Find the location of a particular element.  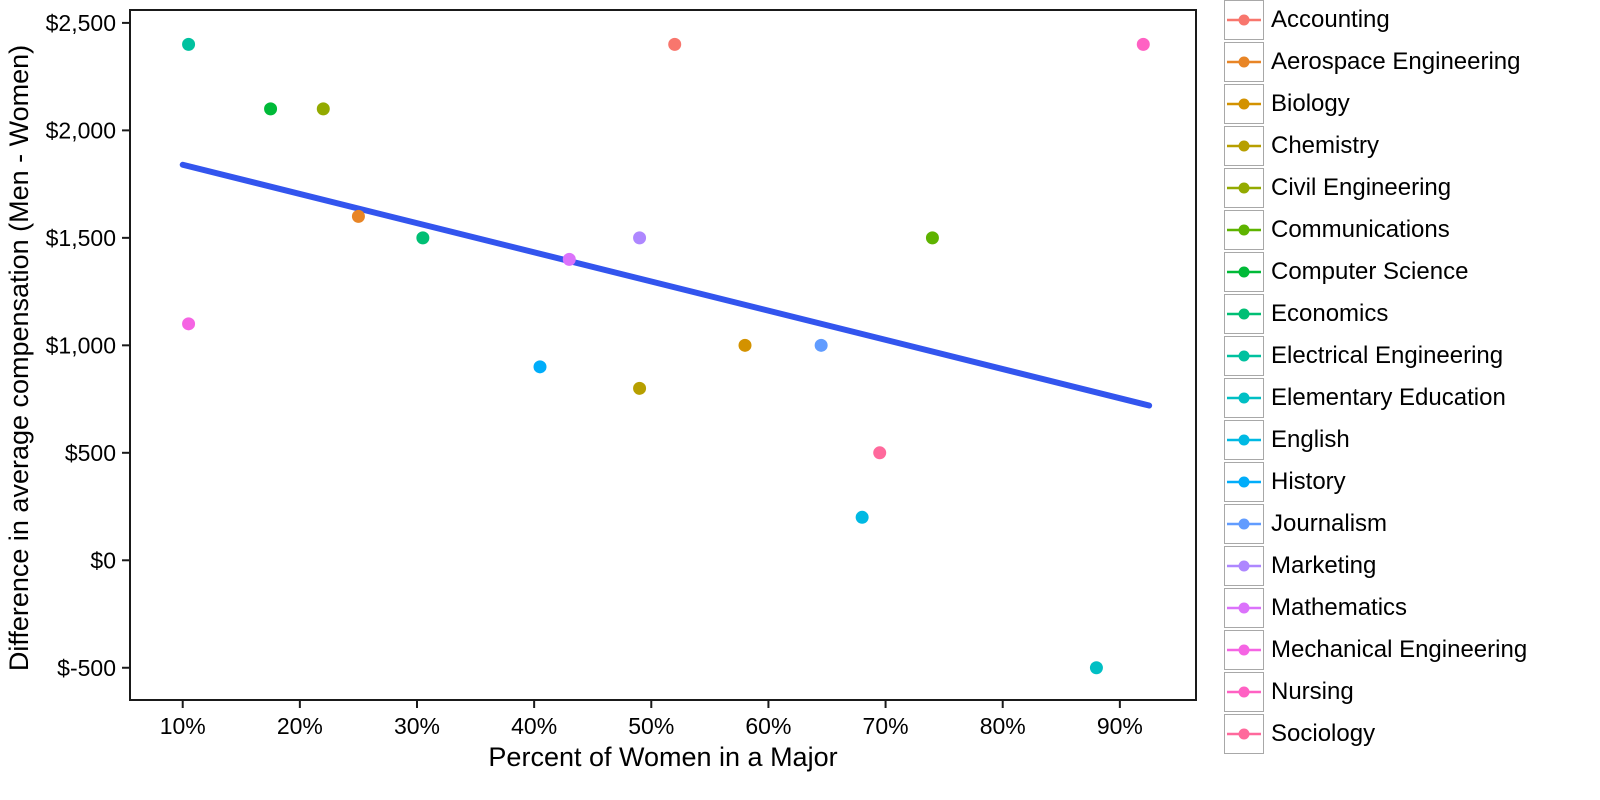

legend-label: History is located at coordinates (1308, 481).